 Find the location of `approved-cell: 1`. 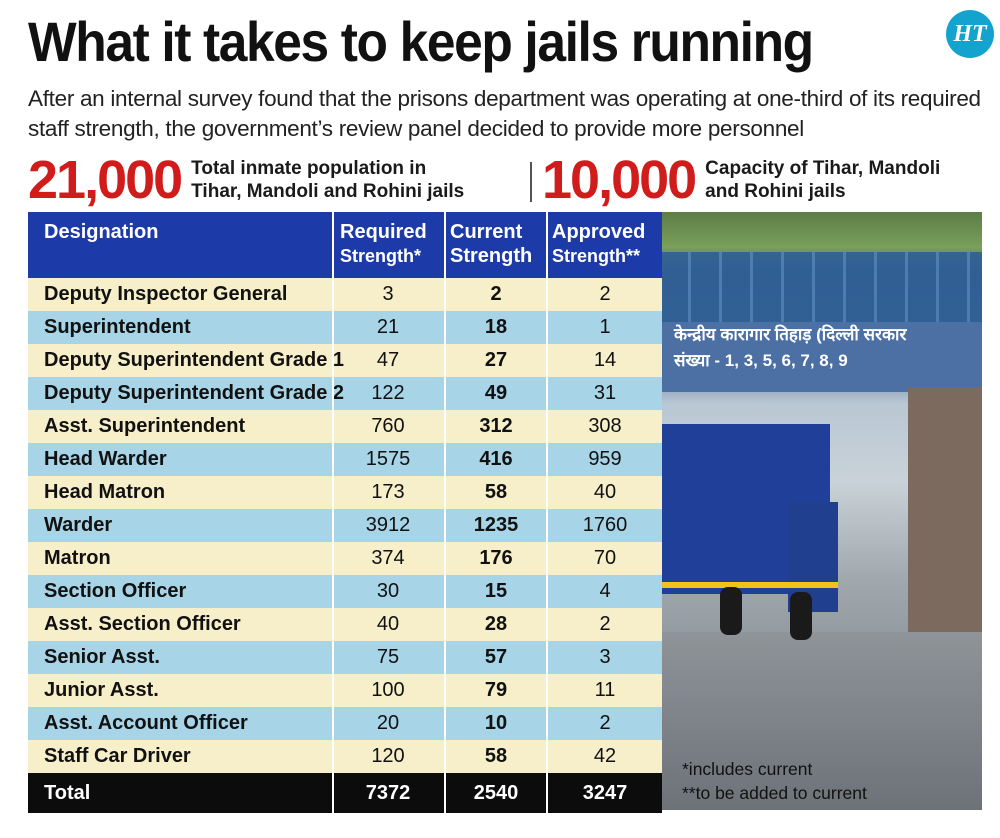

approved-cell: 1 is located at coordinates (605, 327).